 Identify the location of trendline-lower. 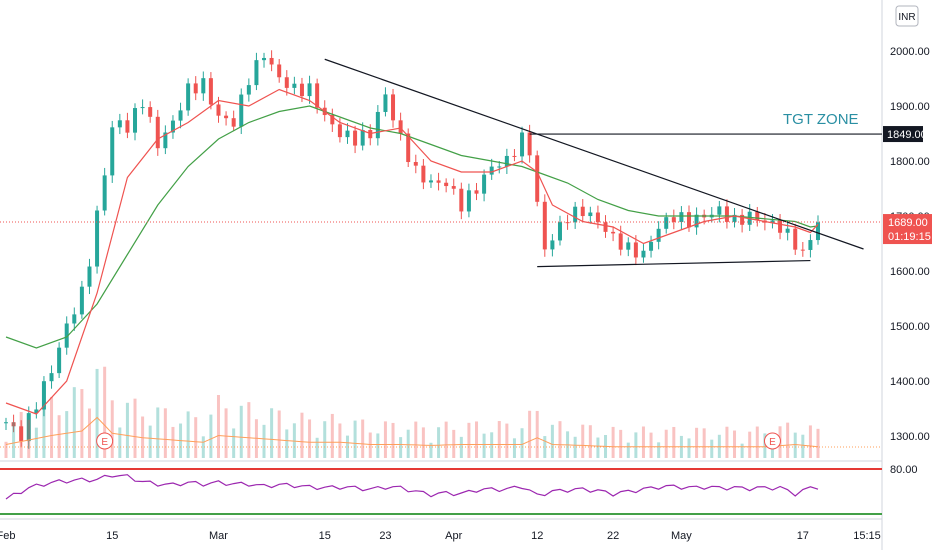
(674, 263).